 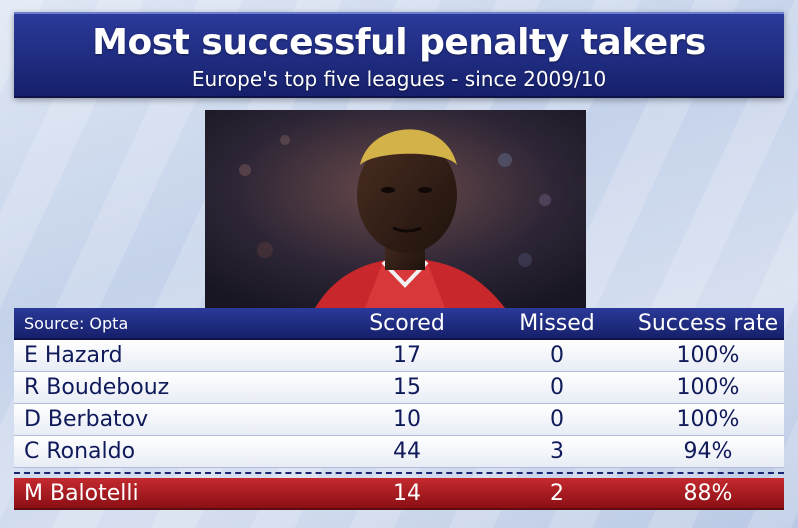 I want to click on table-row: E Hazard 17 0 100%, so click(x=399, y=356).